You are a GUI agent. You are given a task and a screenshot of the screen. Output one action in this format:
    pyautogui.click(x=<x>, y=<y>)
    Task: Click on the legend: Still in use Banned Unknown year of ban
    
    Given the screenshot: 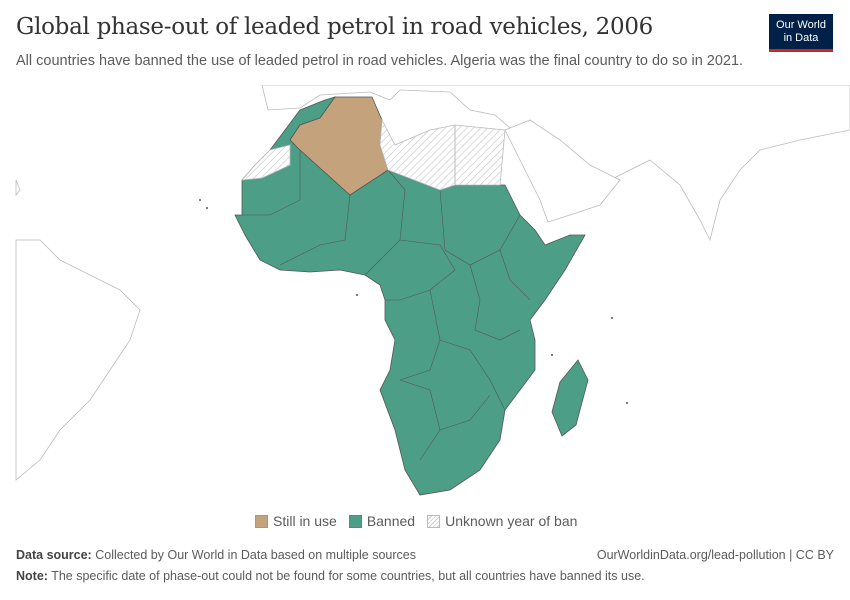 What is the action you would take?
    pyautogui.click(x=416, y=521)
    